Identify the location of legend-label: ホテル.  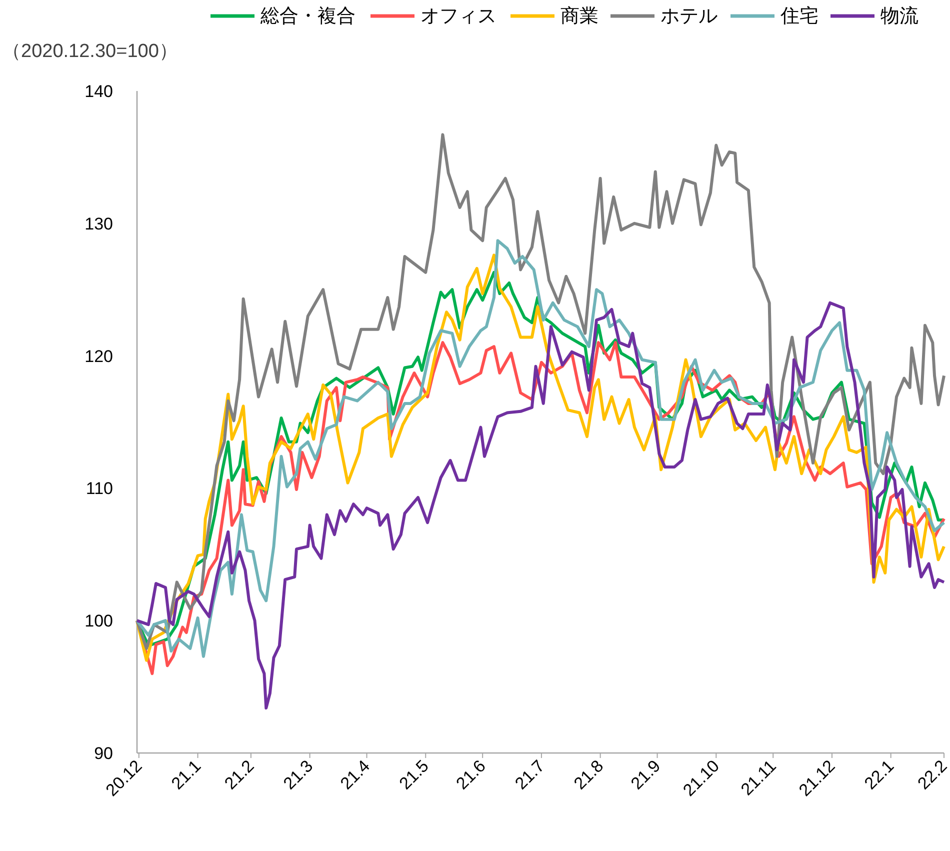
(689, 16).